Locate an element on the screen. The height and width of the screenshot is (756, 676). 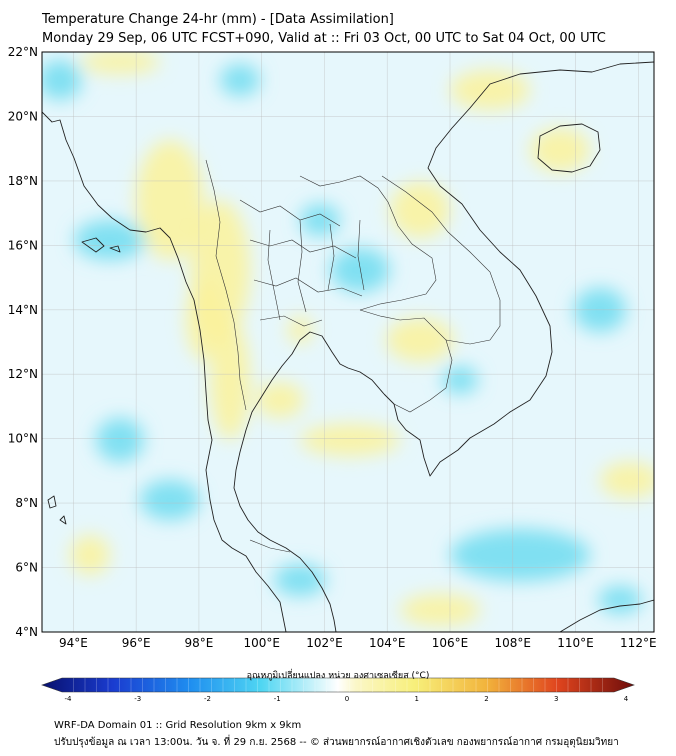
latitude-label: 8°N is located at coordinates (26, 503).